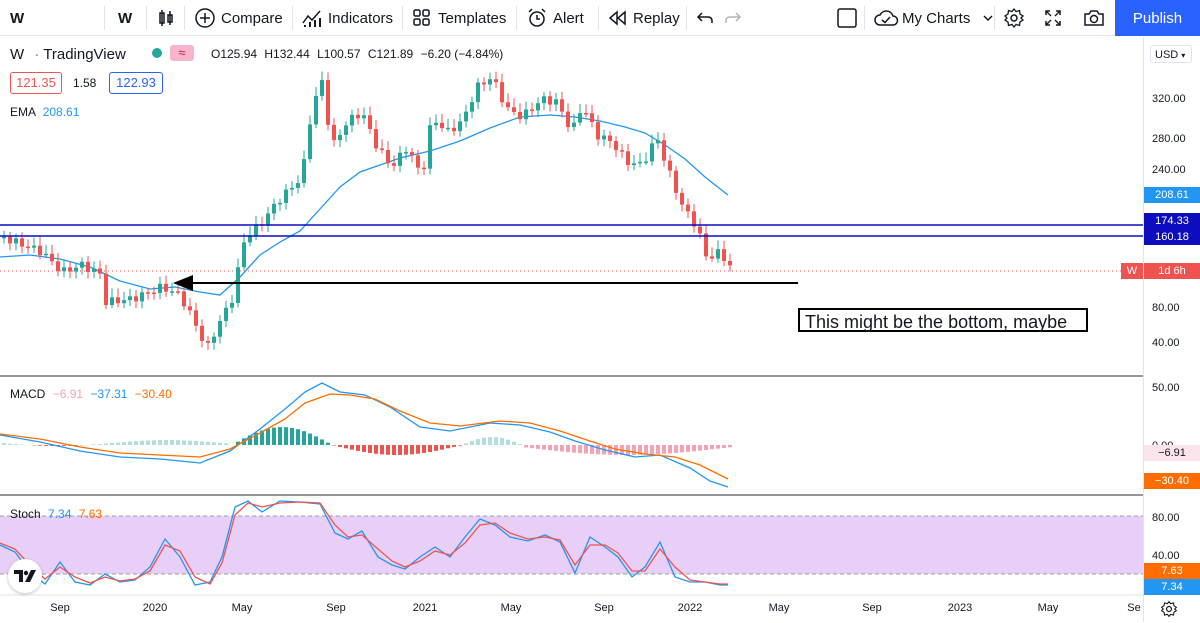 The image size is (1200, 623). What do you see at coordinates (847, 18) in the screenshot?
I see `layout-button` at bounding box center [847, 18].